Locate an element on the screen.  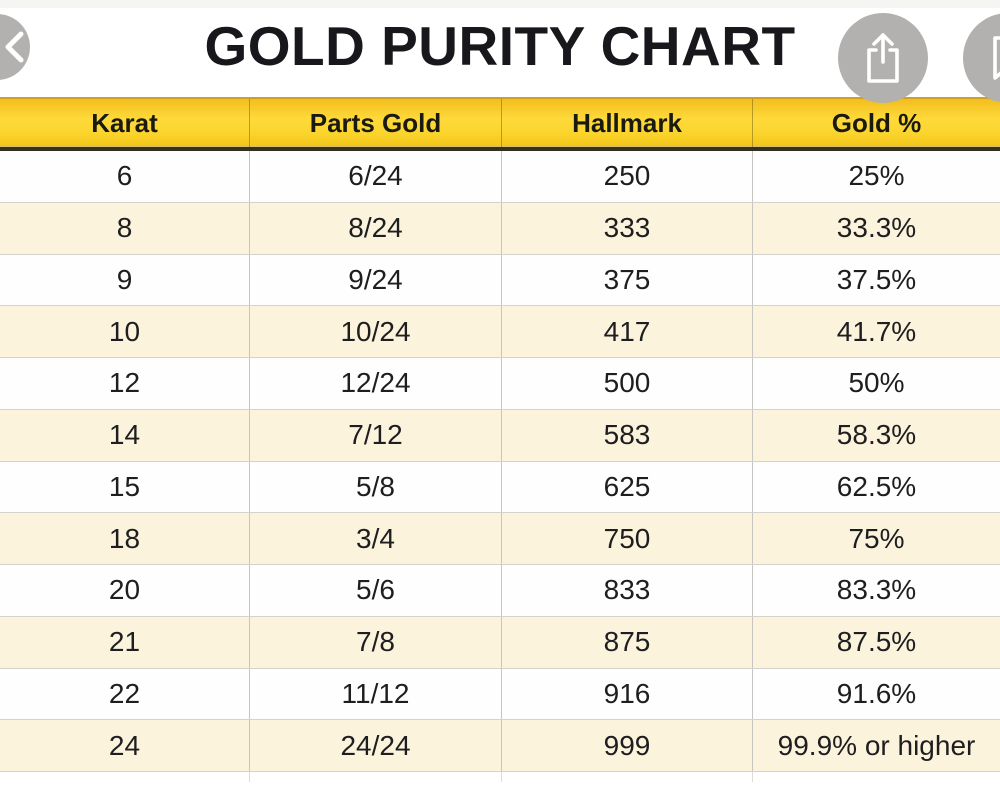
cell-hallmark: 250 is located at coordinates (627, 176).